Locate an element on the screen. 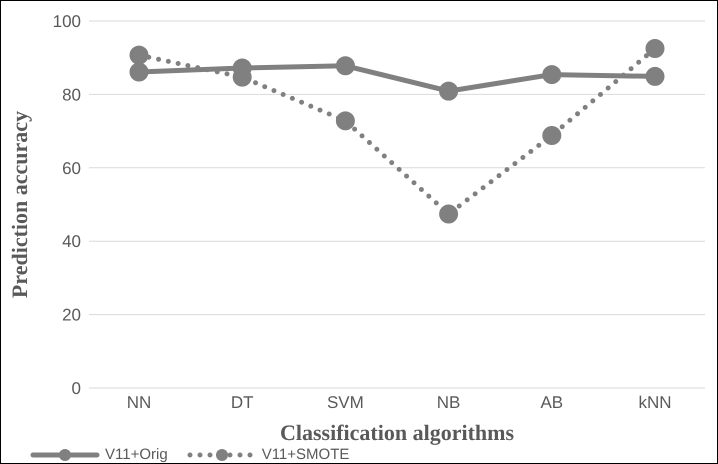 This screenshot has height=464, width=718. x-tick-label: NB is located at coordinates (448, 402).